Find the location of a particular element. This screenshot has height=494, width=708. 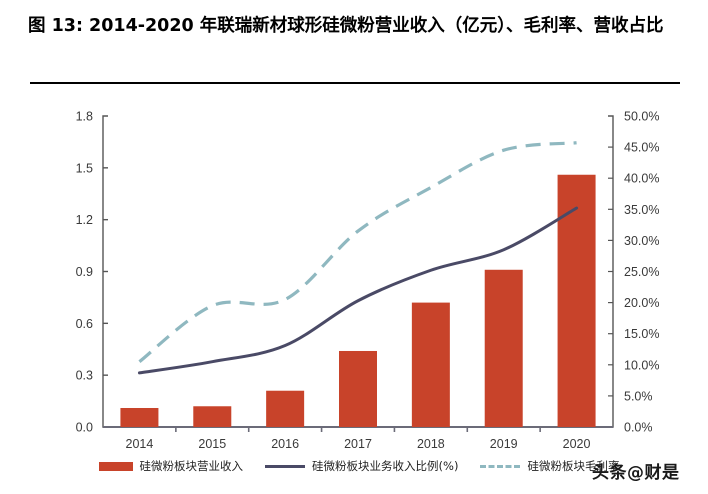

bar-2015 is located at coordinates (212, 416).